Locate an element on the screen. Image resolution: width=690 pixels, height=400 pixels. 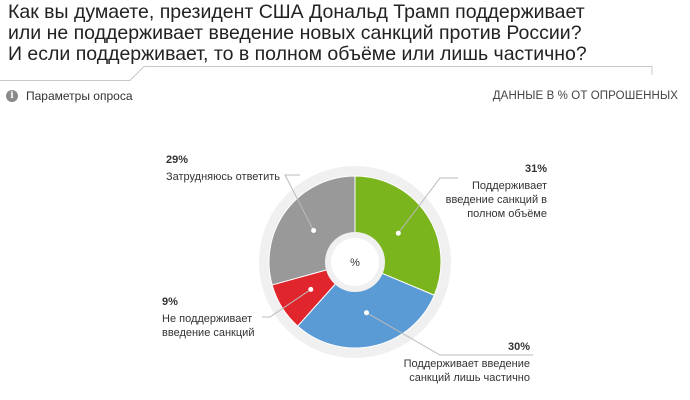
leader-dot-partial-support is located at coordinates (366, 313).